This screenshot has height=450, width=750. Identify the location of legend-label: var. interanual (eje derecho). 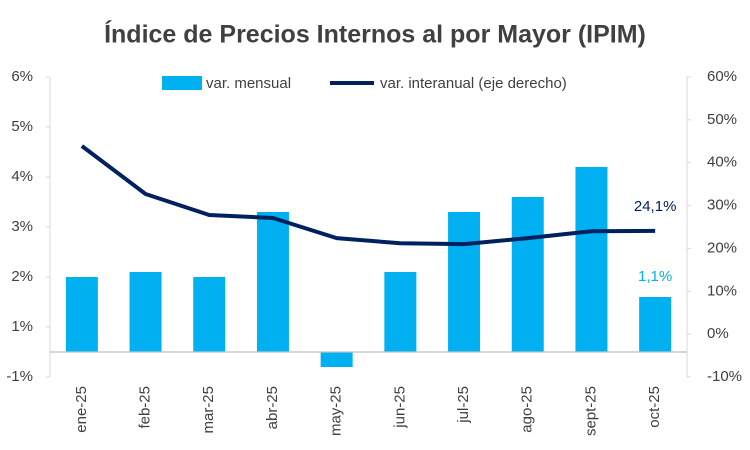
(473, 83).